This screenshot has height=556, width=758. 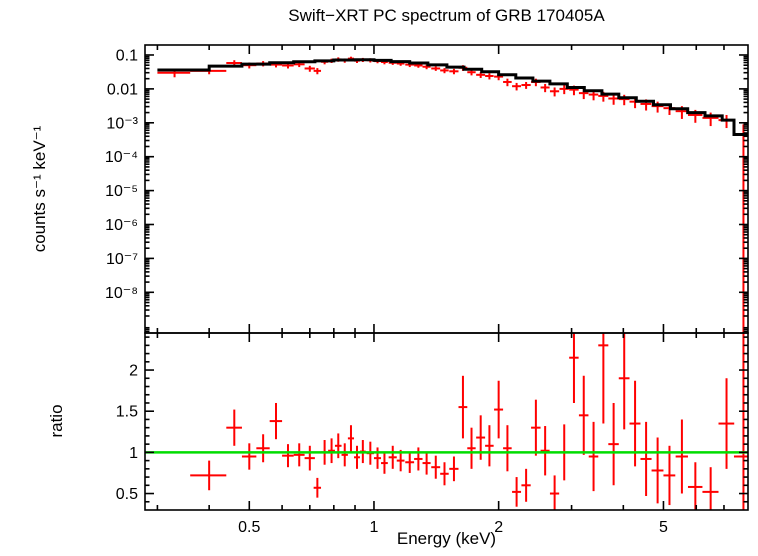 I want to click on y-tick-label: 10⁻⁵, so click(x=121, y=191).